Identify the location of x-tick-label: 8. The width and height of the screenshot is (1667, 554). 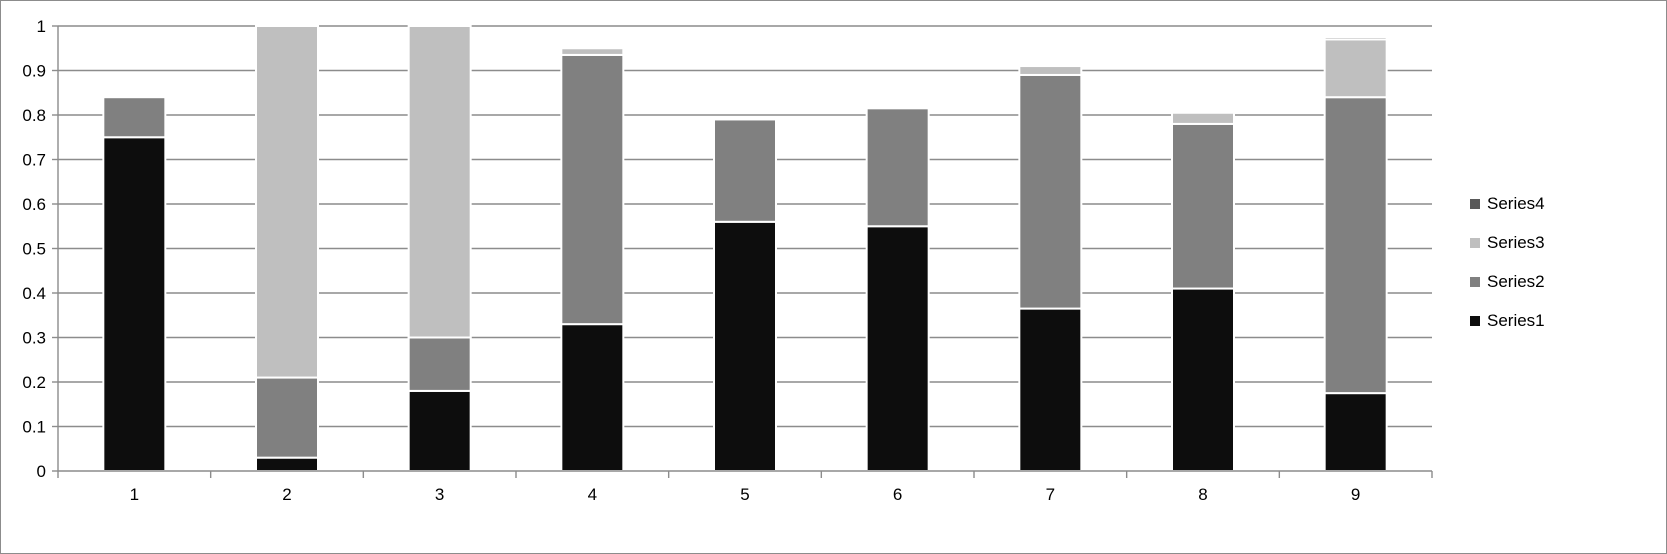
(1202, 494).